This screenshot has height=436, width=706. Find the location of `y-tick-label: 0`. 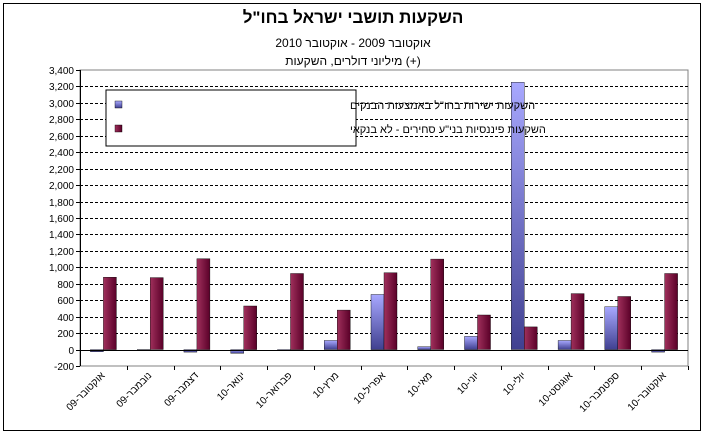

y-tick-label: 0 is located at coordinates (71, 351).